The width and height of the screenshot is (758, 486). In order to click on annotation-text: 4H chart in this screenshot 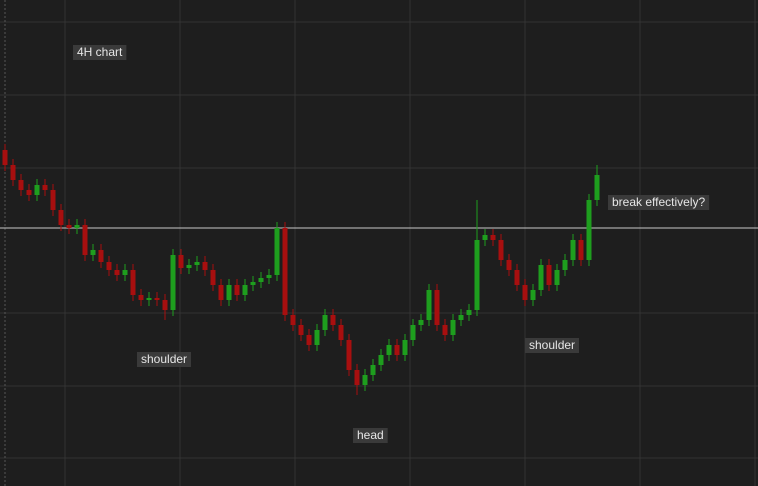, I will do `click(100, 52)`.